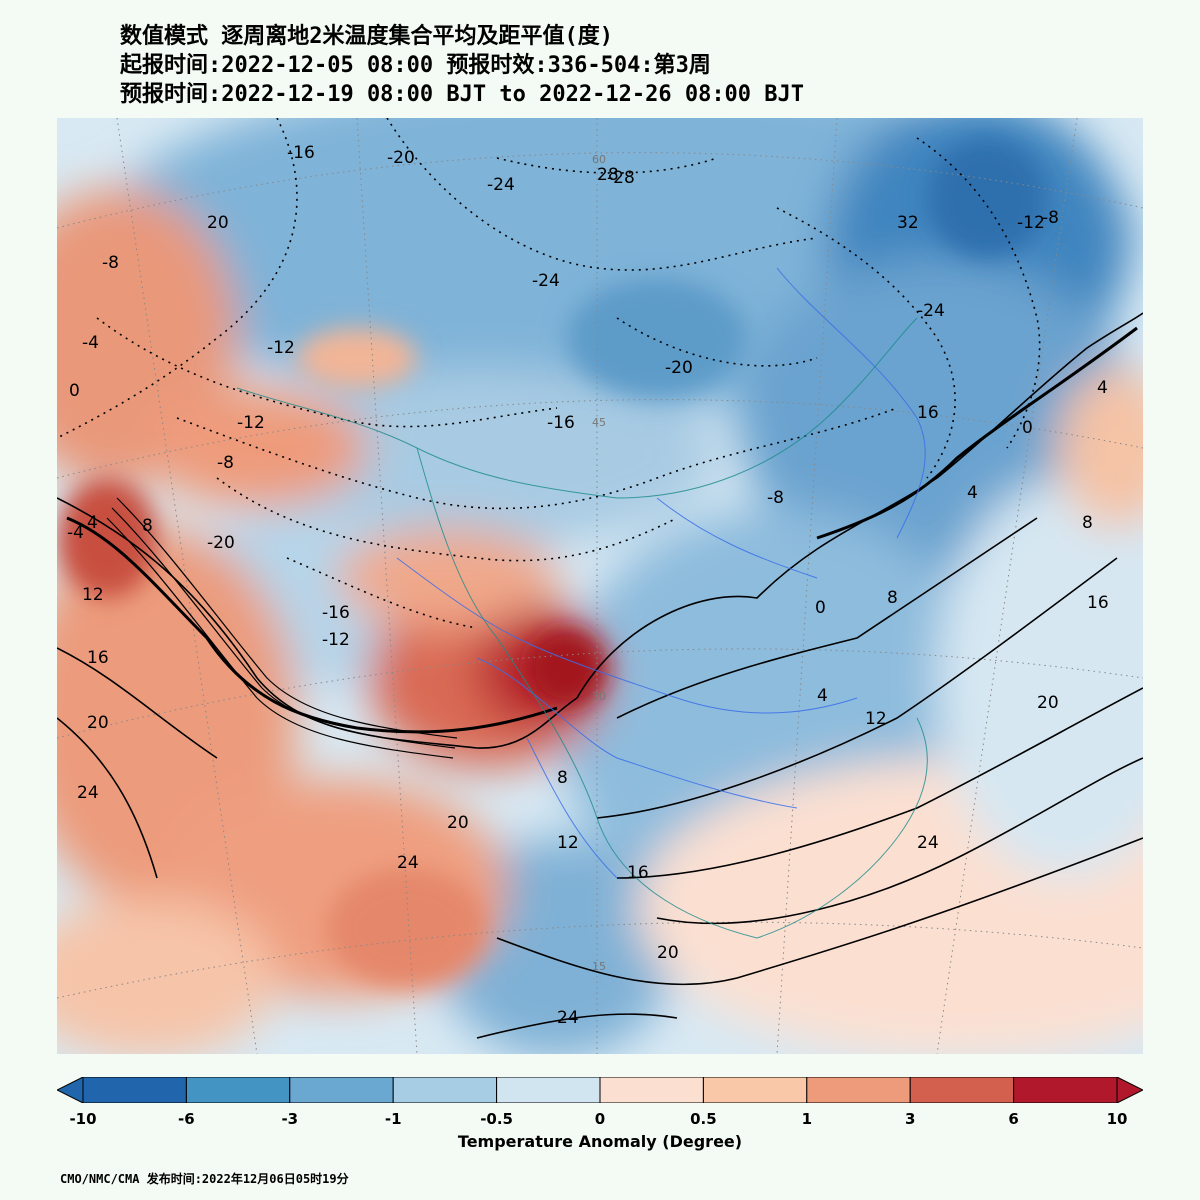  What do you see at coordinates (83, 1119) in the screenshot?
I see `colorbar-tick-label: -10` at bounding box center [83, 1119].